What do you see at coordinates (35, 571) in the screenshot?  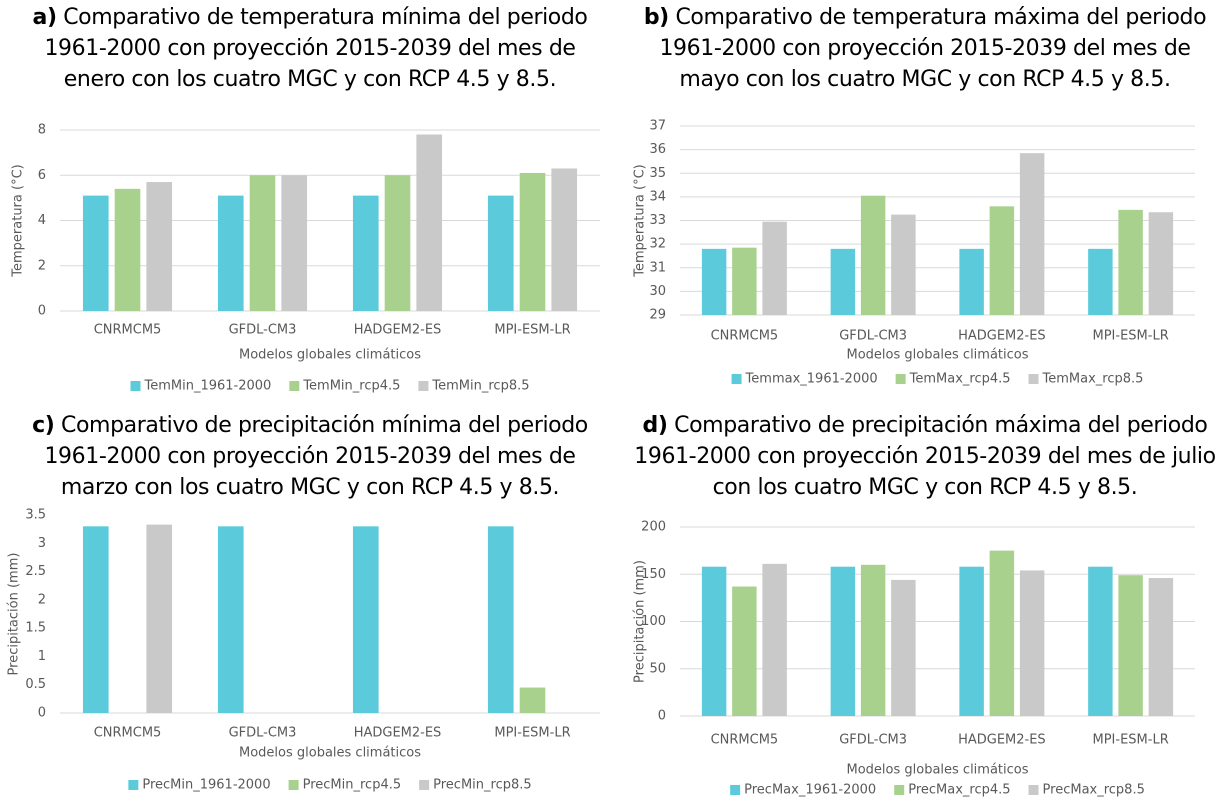 I see `y-tick-label: 2.5` at bounding box center [35, 571].